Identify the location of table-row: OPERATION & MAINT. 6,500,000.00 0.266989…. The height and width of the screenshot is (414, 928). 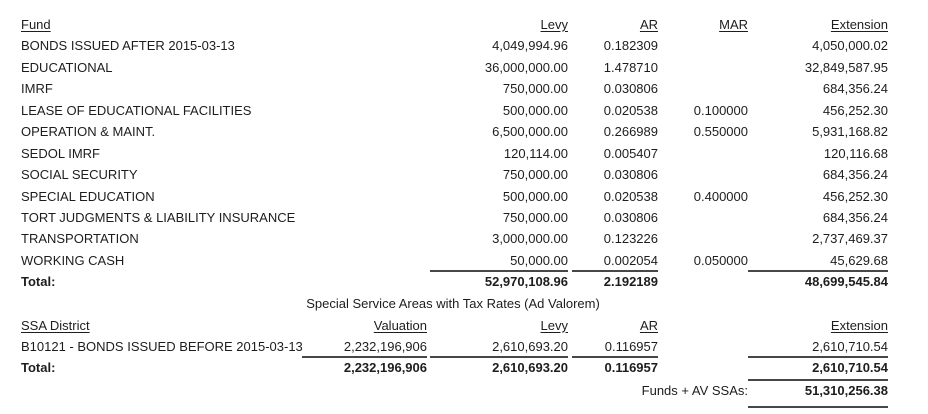
(464, 131).